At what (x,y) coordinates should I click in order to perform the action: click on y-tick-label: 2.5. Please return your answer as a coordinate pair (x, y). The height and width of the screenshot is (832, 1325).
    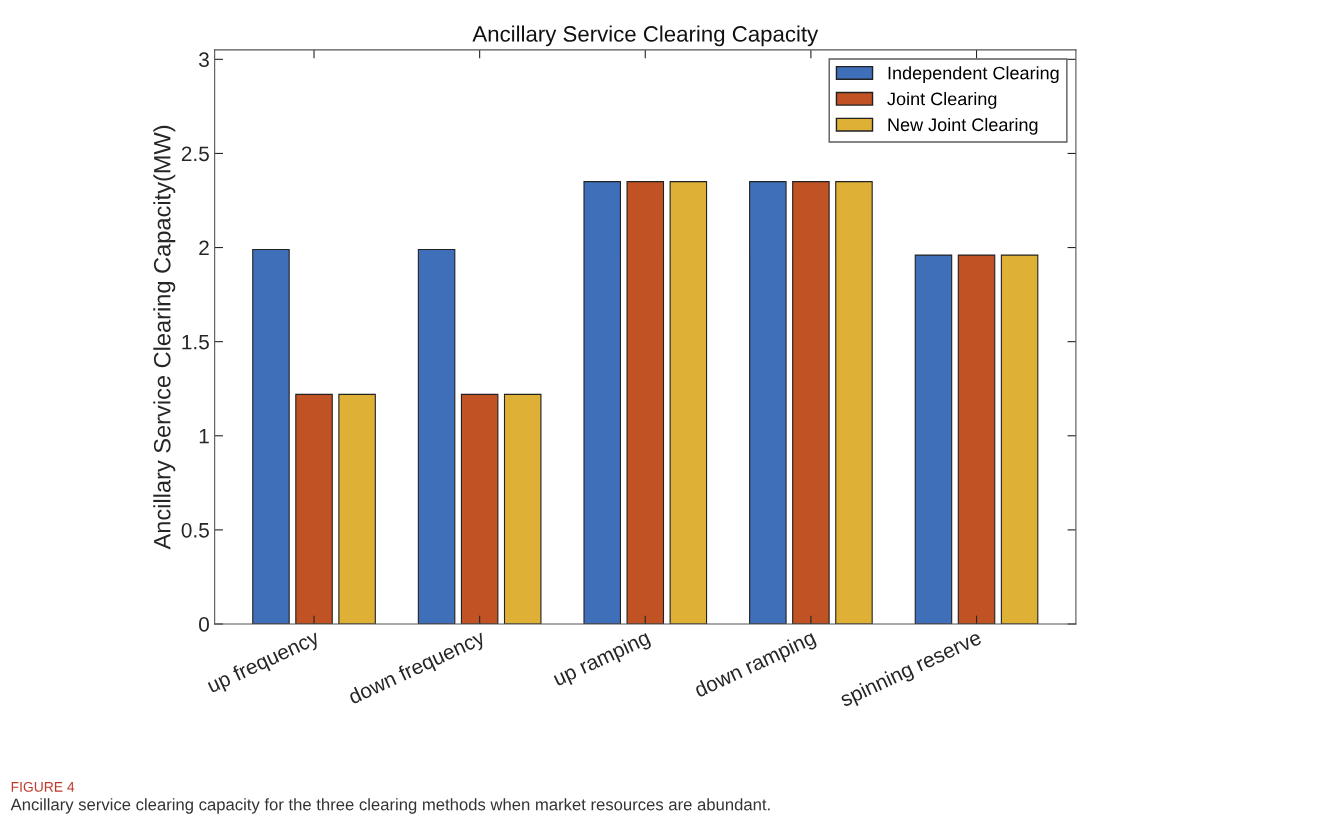
    Looking at the image, I should click on (195, 154).